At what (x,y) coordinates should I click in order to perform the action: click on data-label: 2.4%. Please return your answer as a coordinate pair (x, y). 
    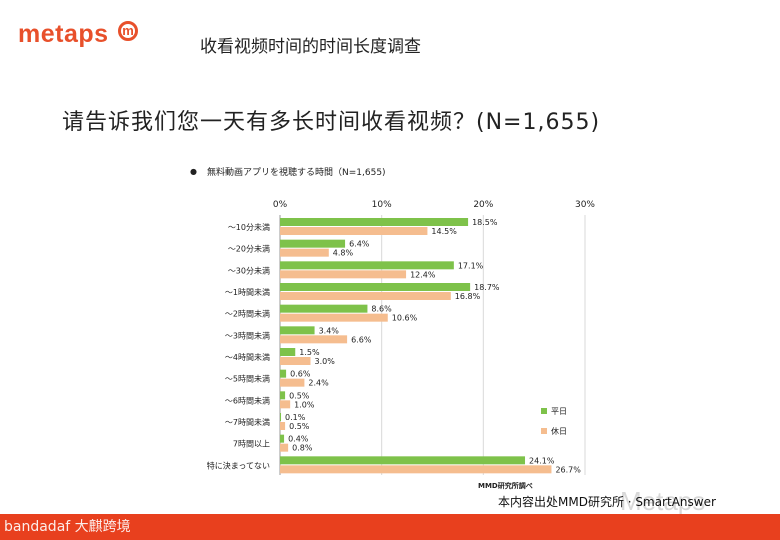
    Looking at the image, I should click on (318, 383).